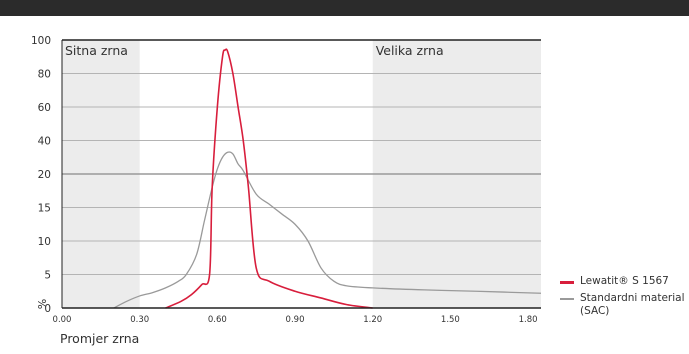 The image size is (689, 354). What do you see at coordinates (44, 209) in the screenshot?
I see `y-tick-lower: 15` at bounding box center [44, 209].